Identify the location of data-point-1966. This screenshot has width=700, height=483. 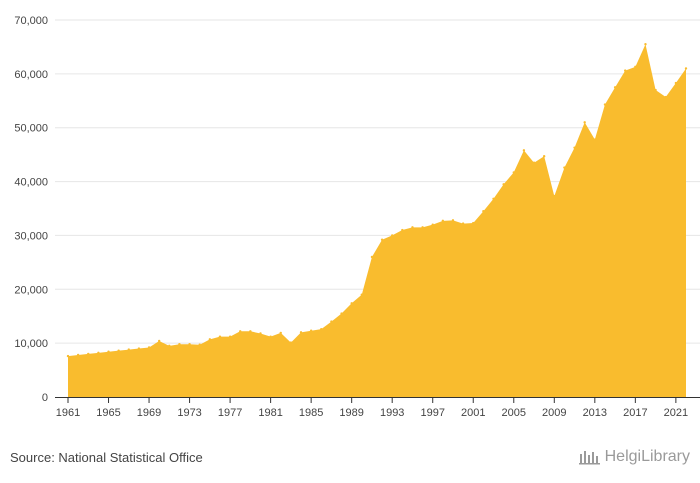
(118, 350).